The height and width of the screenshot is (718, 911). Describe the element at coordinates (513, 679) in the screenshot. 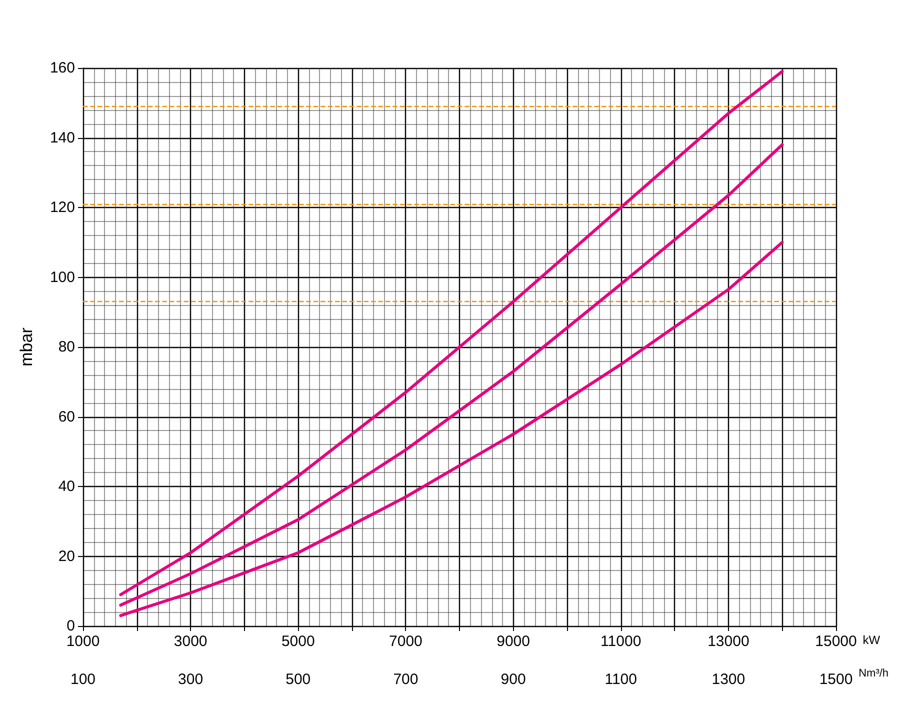

I see `x2-tick-label: 900` at that location.